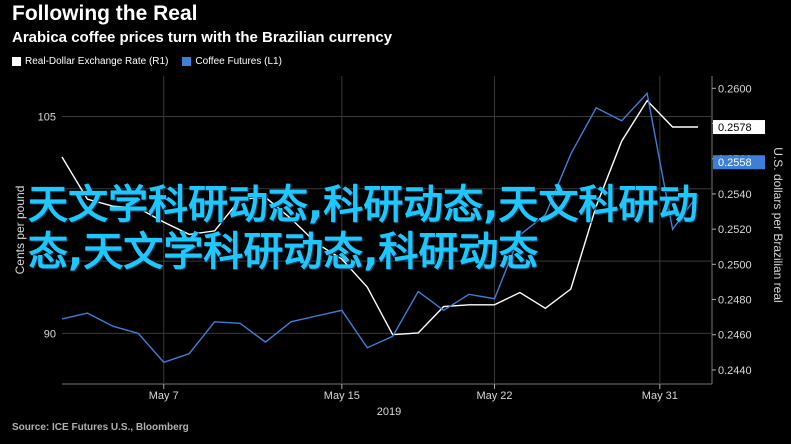 This screenshot has height=444, width=791. Describe the element at coordinates (735, 89) in the screenshot. I see `right-tick-label: 0.2600` at that location.